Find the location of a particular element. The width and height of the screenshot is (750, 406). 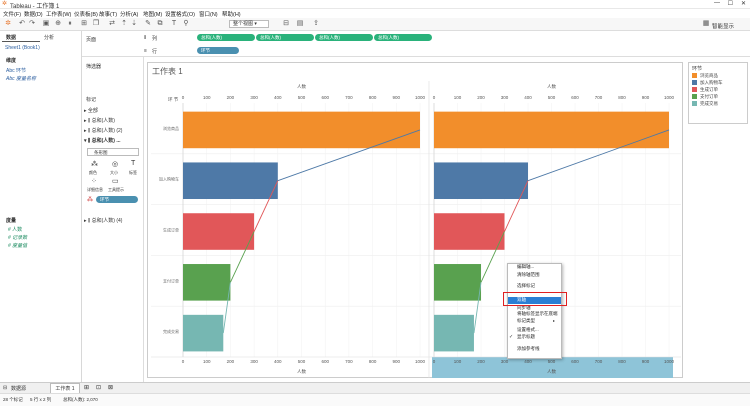

new-datasource-icon: ⊕ is located at coordinates (58, 23).